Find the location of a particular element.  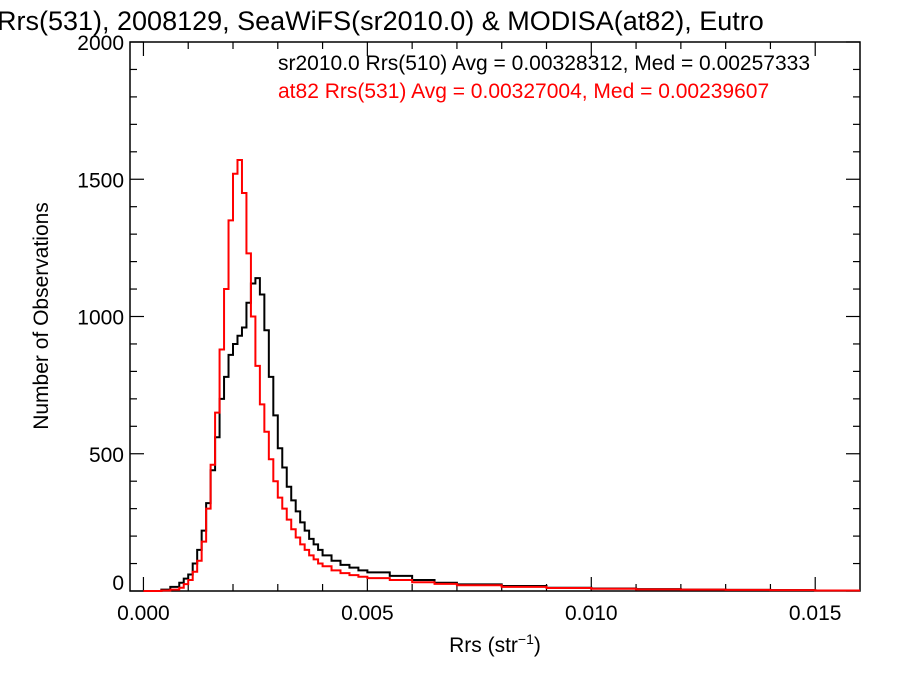

y-tick-label: 0 is located at coordinates (118, 583).